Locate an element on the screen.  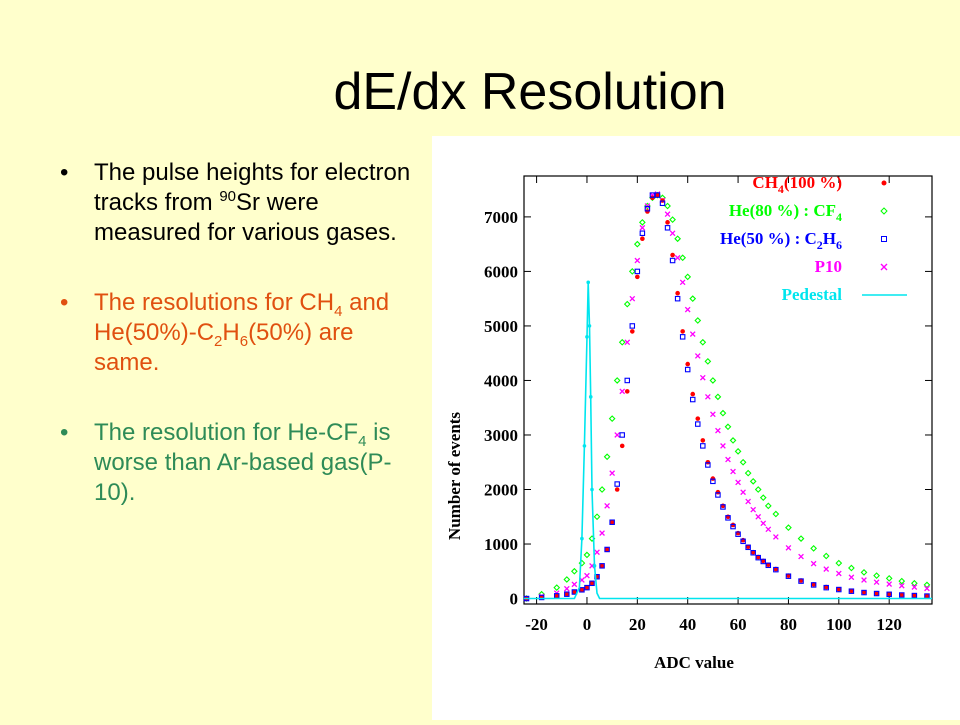
y-tick-label: 1000 is located at coordinates (501, 544).